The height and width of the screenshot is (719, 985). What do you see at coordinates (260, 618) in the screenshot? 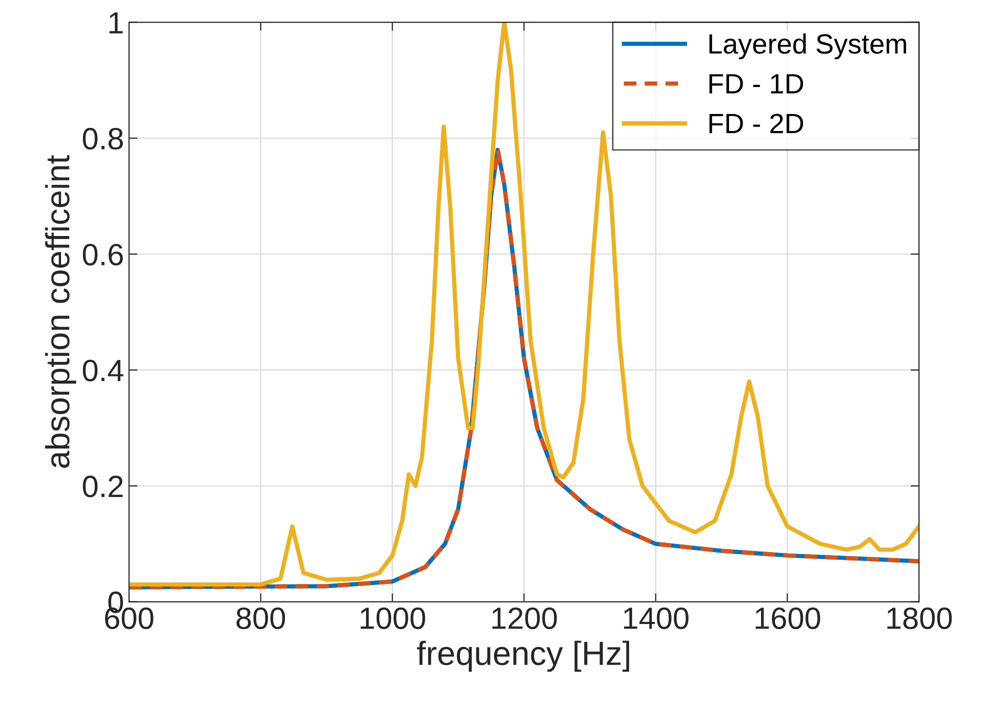
I see `x-tick-label: 800` at bounding box center [260, 618].